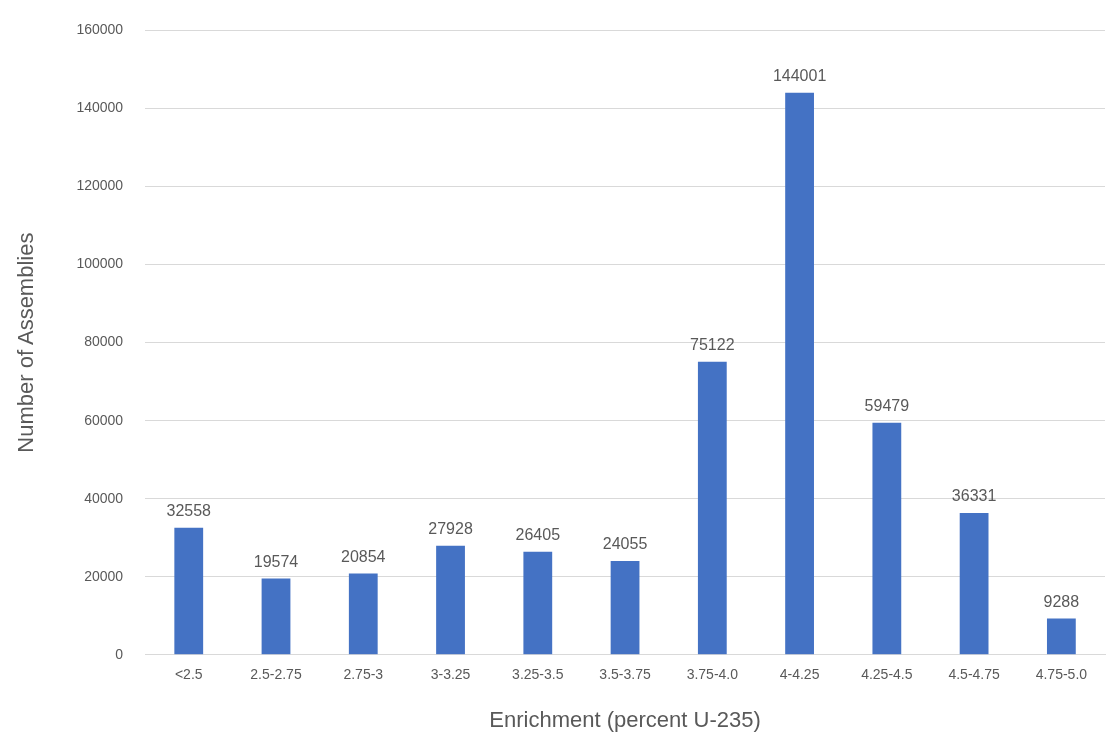 The image size is (1120, 746). Describe the element at coordinates (712, 674) in the screenshot. I see `x-tick-label: 3.75-4.0` at that location.